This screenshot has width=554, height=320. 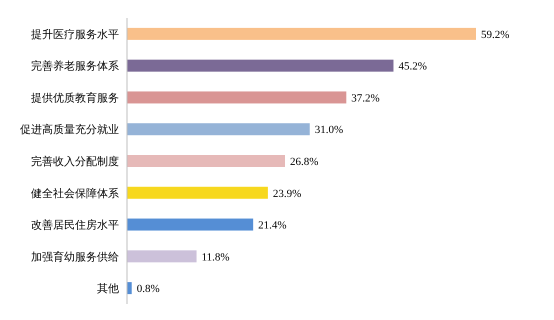 What do you see at coordinates (75, 34) in the screenshot?
I see `y-tick-label: 提升医疗服务水平` at bounding box center [75, 34].